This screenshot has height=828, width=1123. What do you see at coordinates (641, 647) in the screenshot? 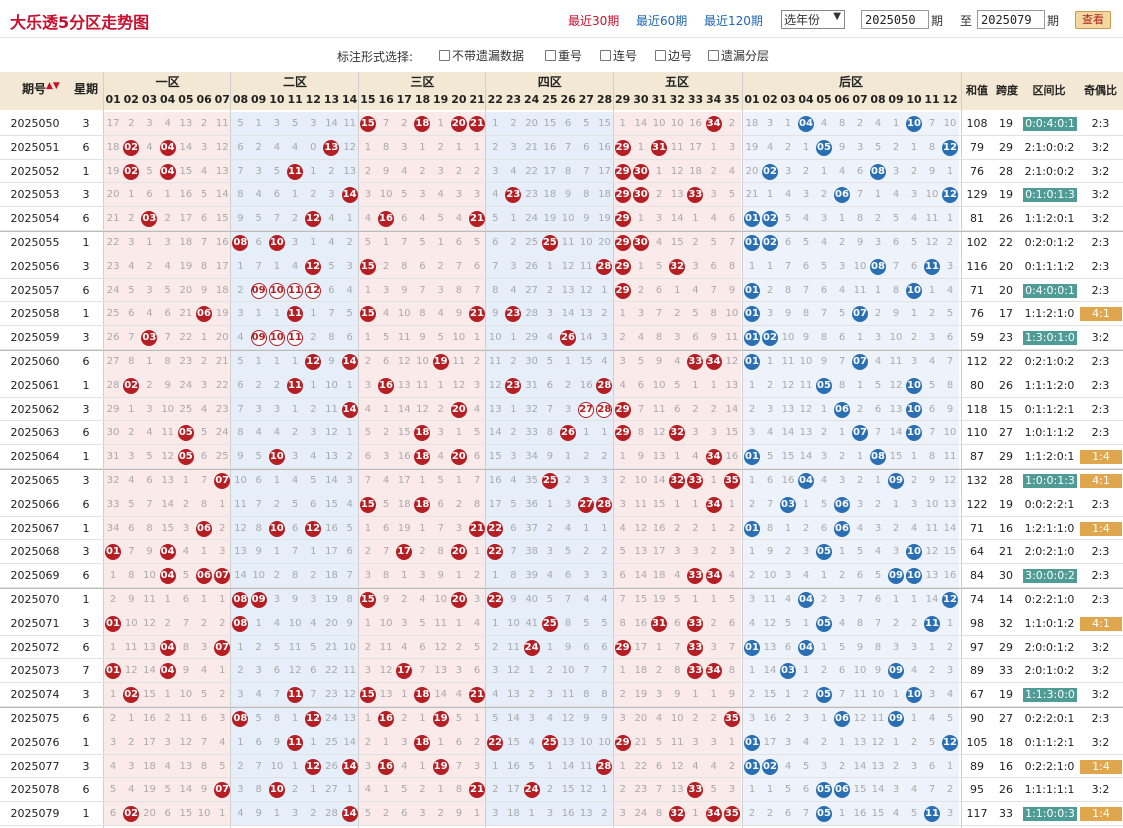
I see `omission-cell: 17` at bounding box center [641, 647].